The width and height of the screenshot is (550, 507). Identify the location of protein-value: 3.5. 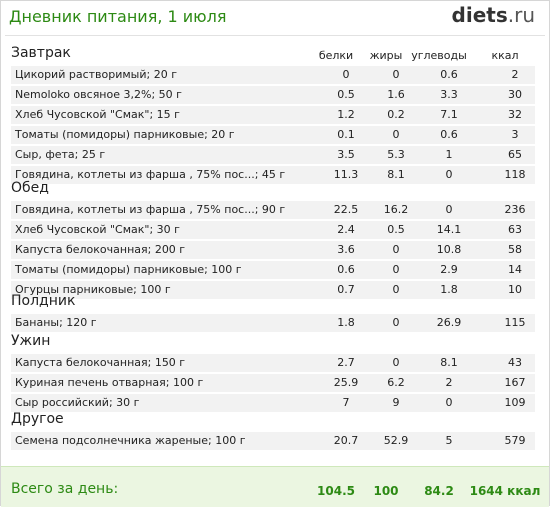
(346, 154).